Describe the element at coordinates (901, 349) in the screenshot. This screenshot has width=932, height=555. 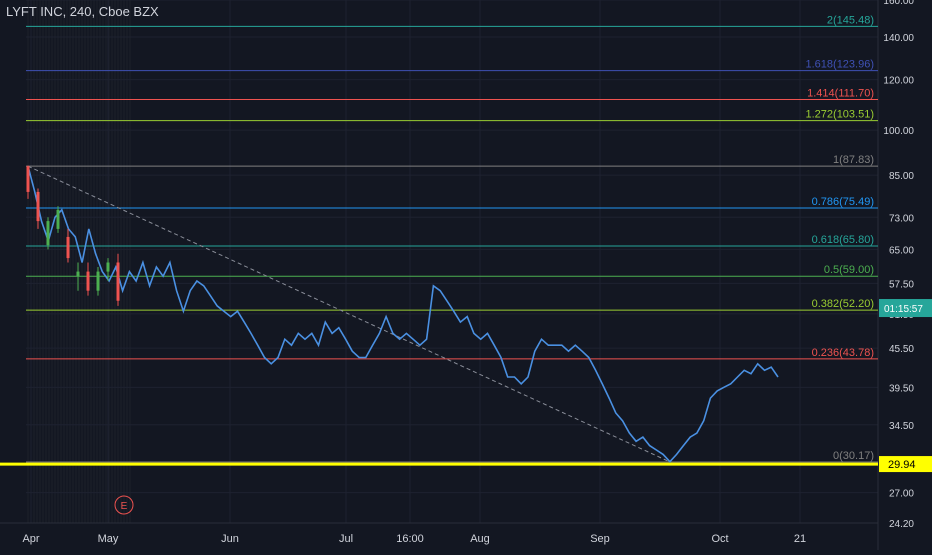
I see `y-tick-label: 45.50` at that location.